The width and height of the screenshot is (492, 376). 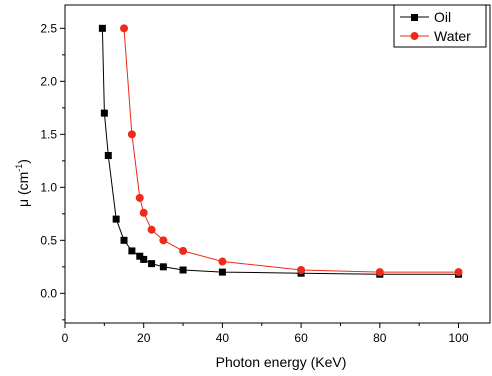 What do you see at coordinates (48, 160) in the screenshot?
I see `y-tick-labels: 0.0 0.5 1.0 1.5 2.0 2.5` at bounding box center [48, 160].